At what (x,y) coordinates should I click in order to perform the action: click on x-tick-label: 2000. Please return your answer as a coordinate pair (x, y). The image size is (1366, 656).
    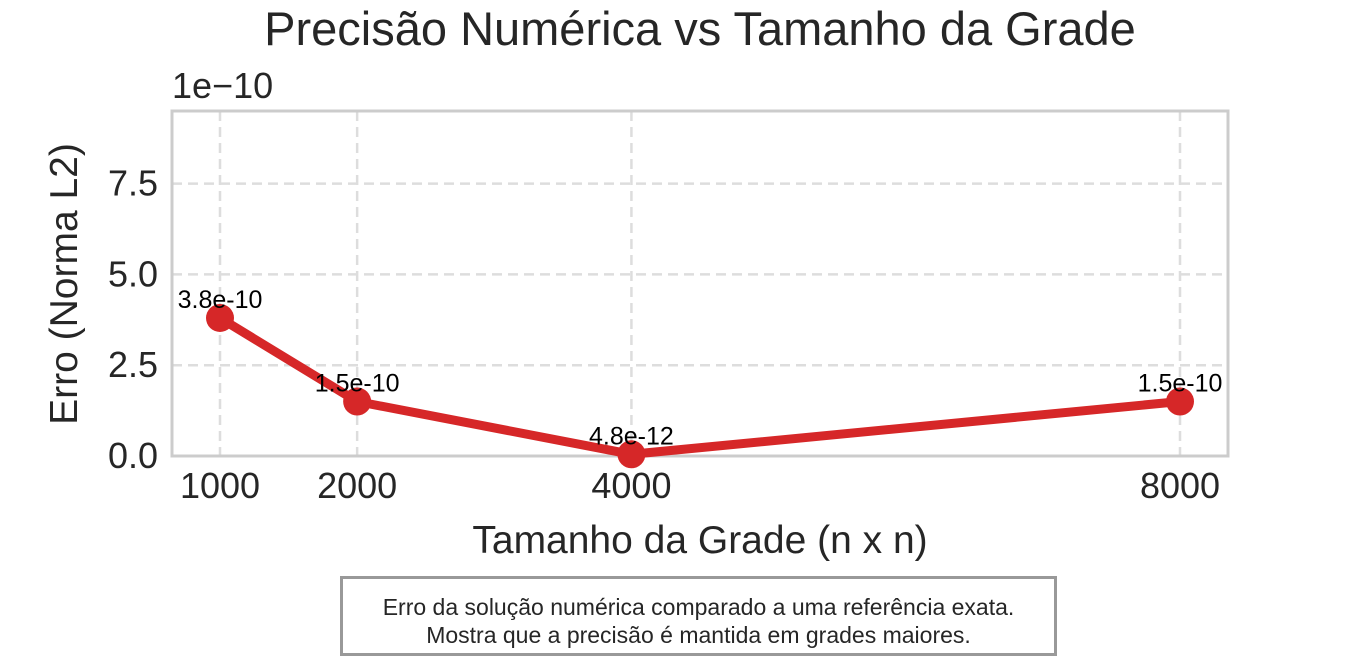
    Looking at the image, I should click on (357, 485).